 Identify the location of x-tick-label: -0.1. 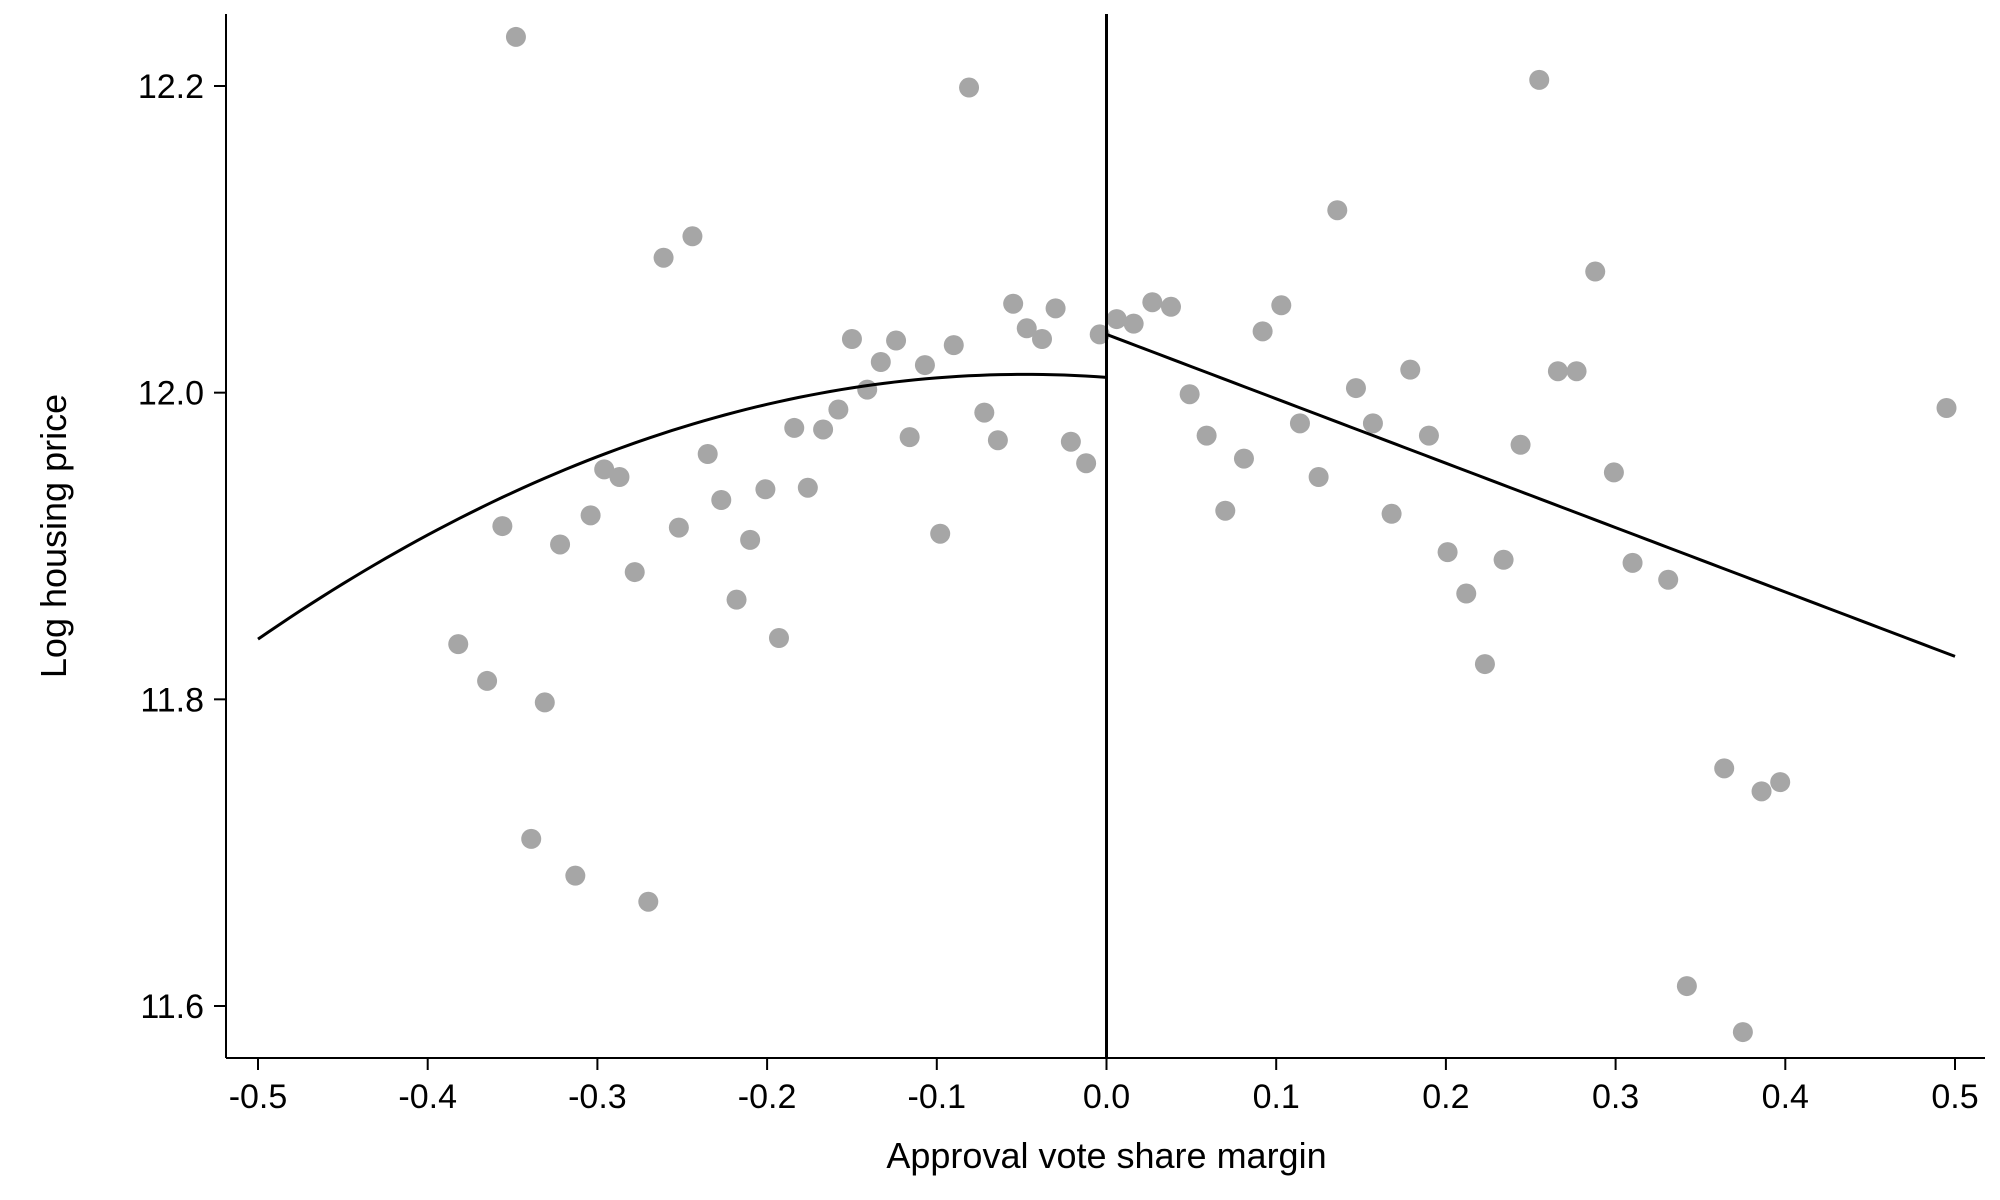
(937, 1097).